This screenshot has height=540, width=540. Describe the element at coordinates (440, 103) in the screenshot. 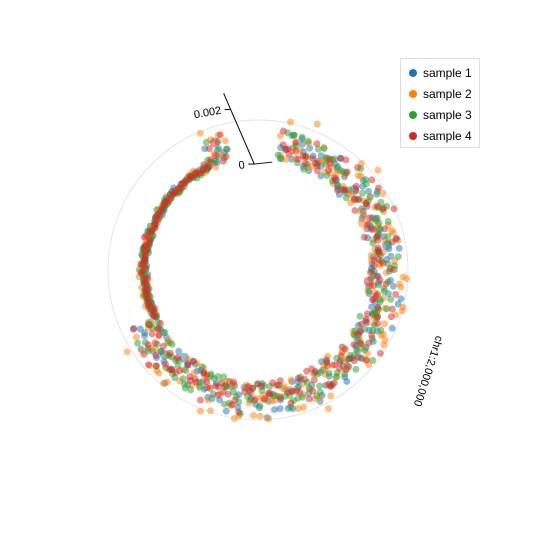

I see `legend: sample 1 sample 2 sample 3 sample 4` at that location.